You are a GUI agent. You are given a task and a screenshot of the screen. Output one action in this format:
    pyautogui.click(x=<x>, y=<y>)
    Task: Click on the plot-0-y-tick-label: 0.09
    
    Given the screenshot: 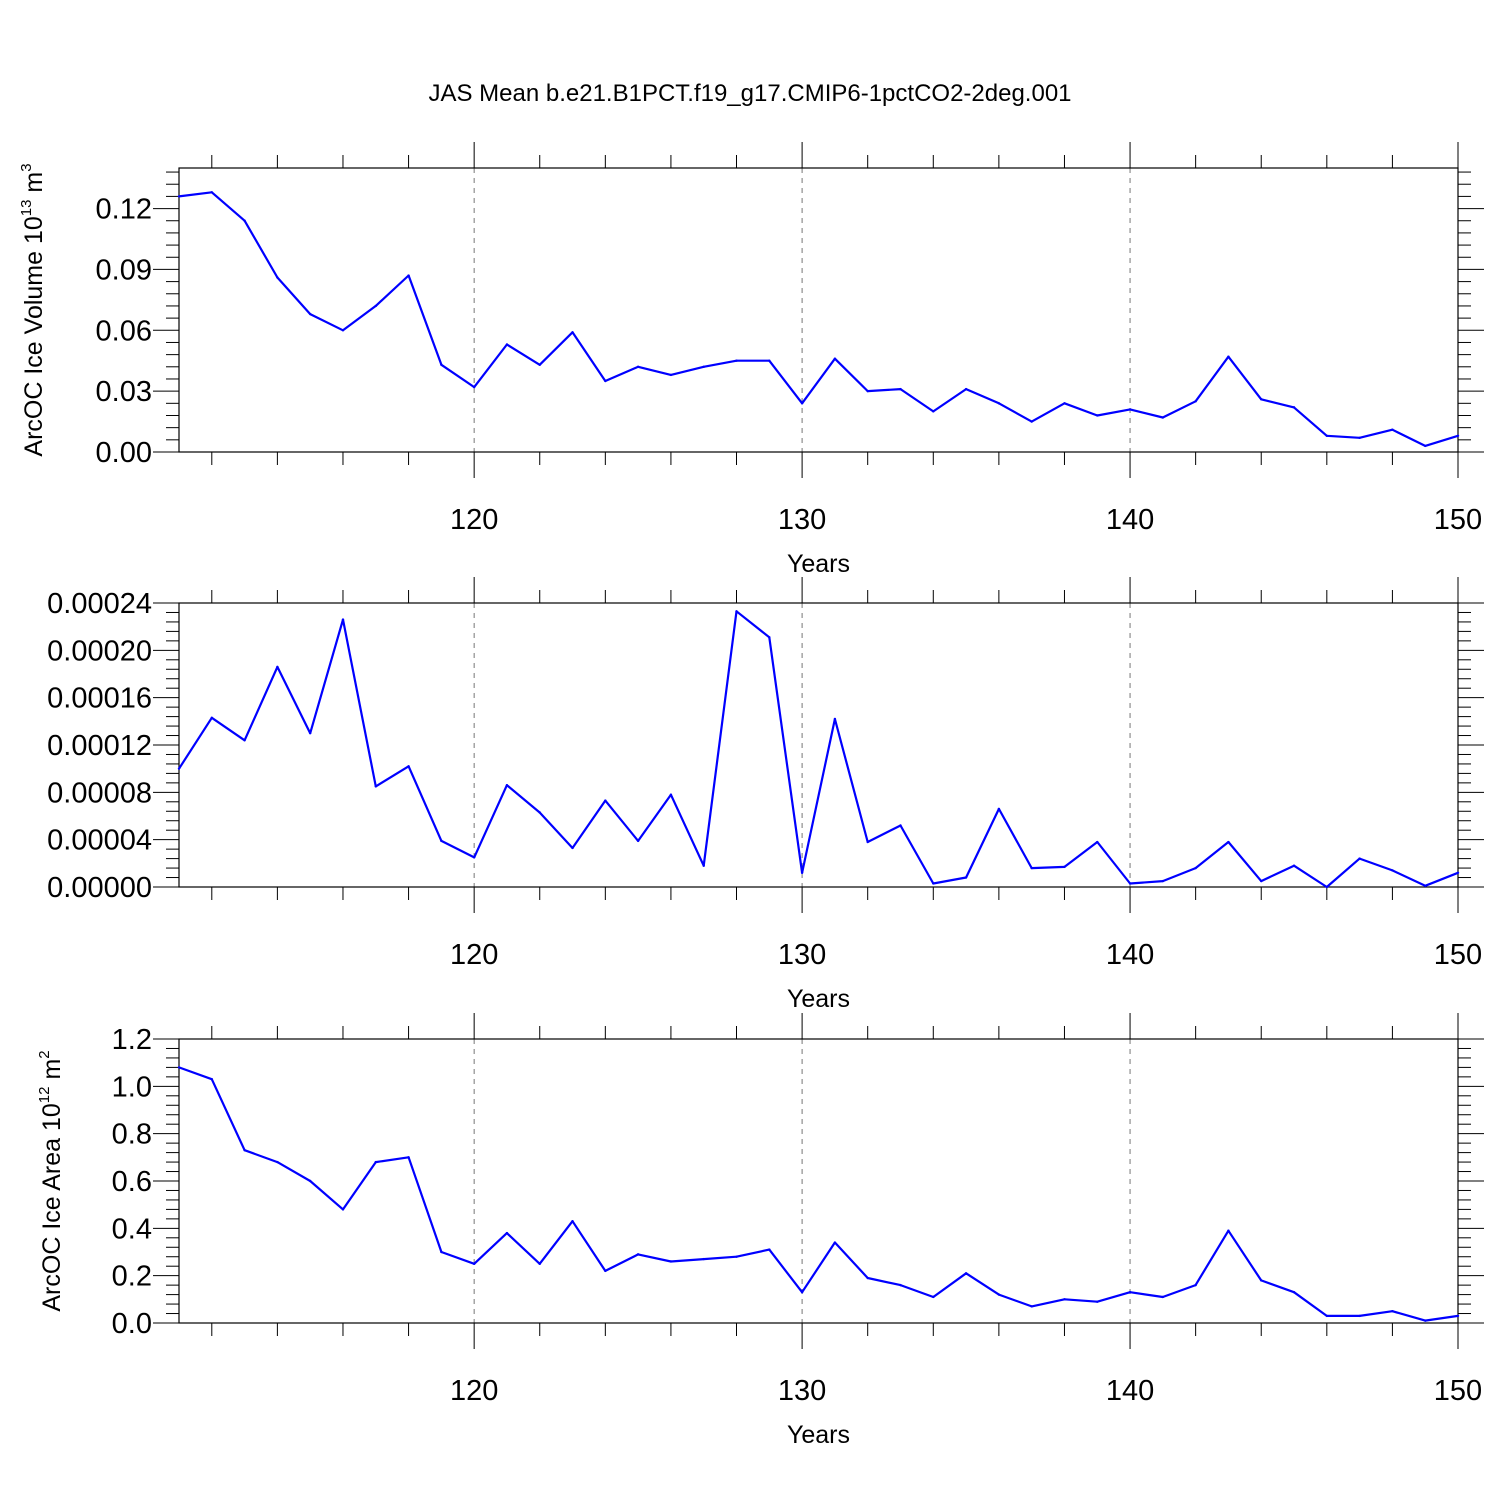 What is the action you would take?
    pyautogui.click(x=124, y=270)
    